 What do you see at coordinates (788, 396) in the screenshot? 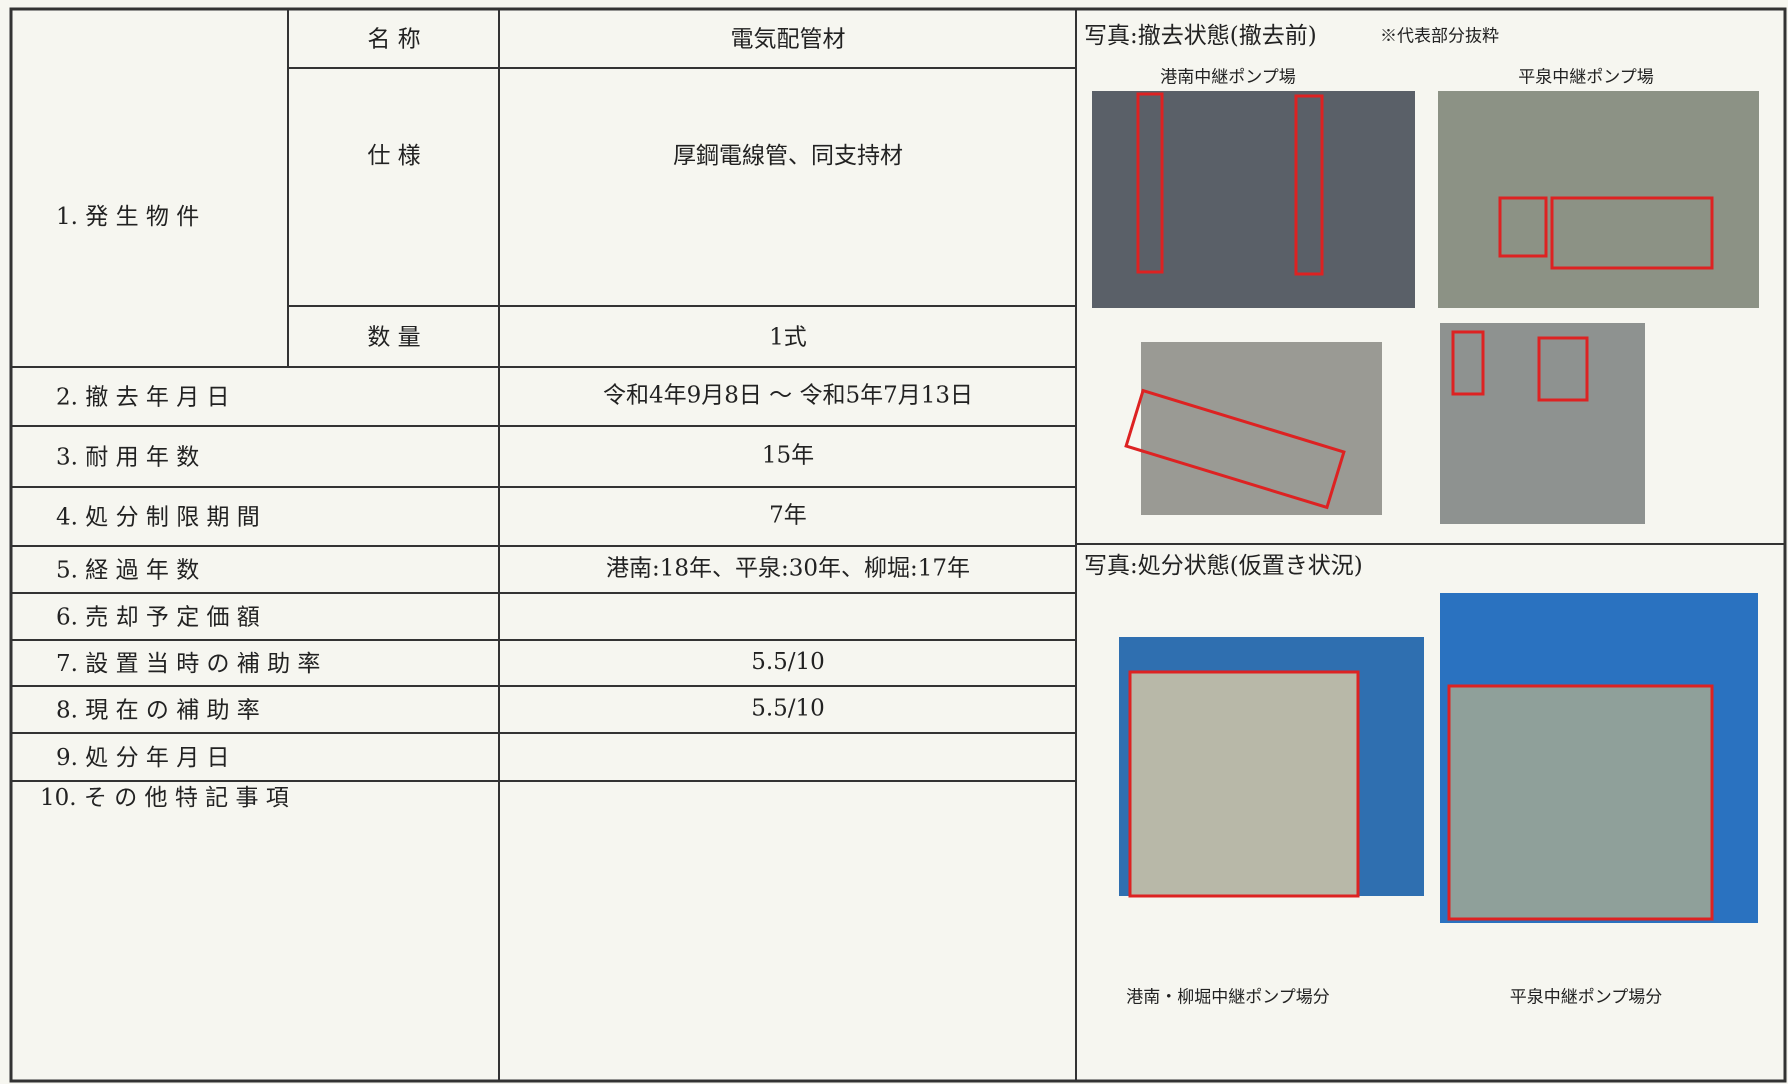
I see `row-value: 令和4年9月8日 ～ 令和5年7月13日` at bounding box center [788, 396].